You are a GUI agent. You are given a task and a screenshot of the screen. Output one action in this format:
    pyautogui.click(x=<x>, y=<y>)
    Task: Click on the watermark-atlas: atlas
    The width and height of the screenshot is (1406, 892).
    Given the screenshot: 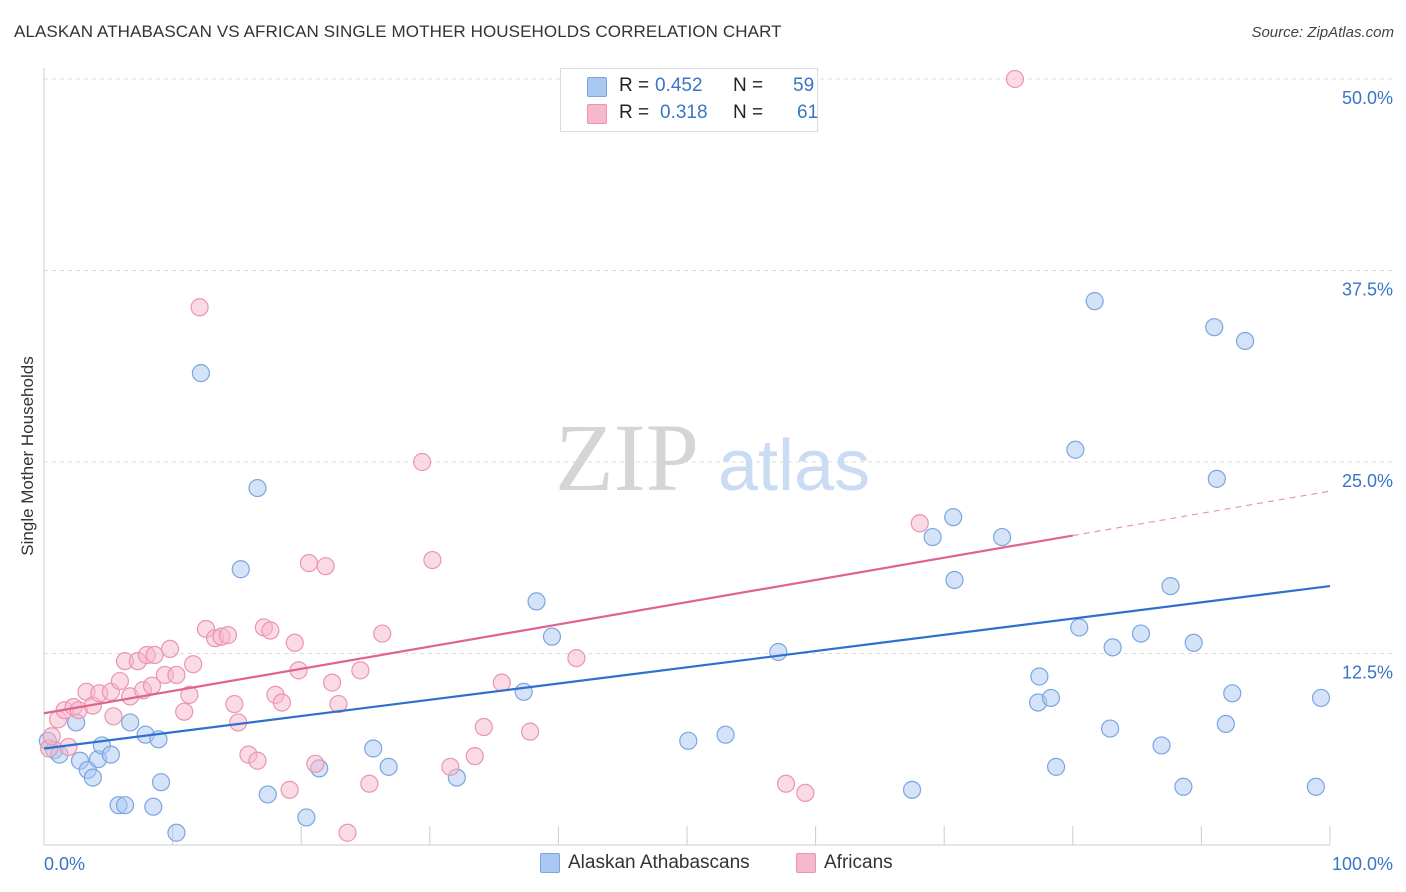 What is the action you would take?
    pyautogui.click(x=794, y=466)
    